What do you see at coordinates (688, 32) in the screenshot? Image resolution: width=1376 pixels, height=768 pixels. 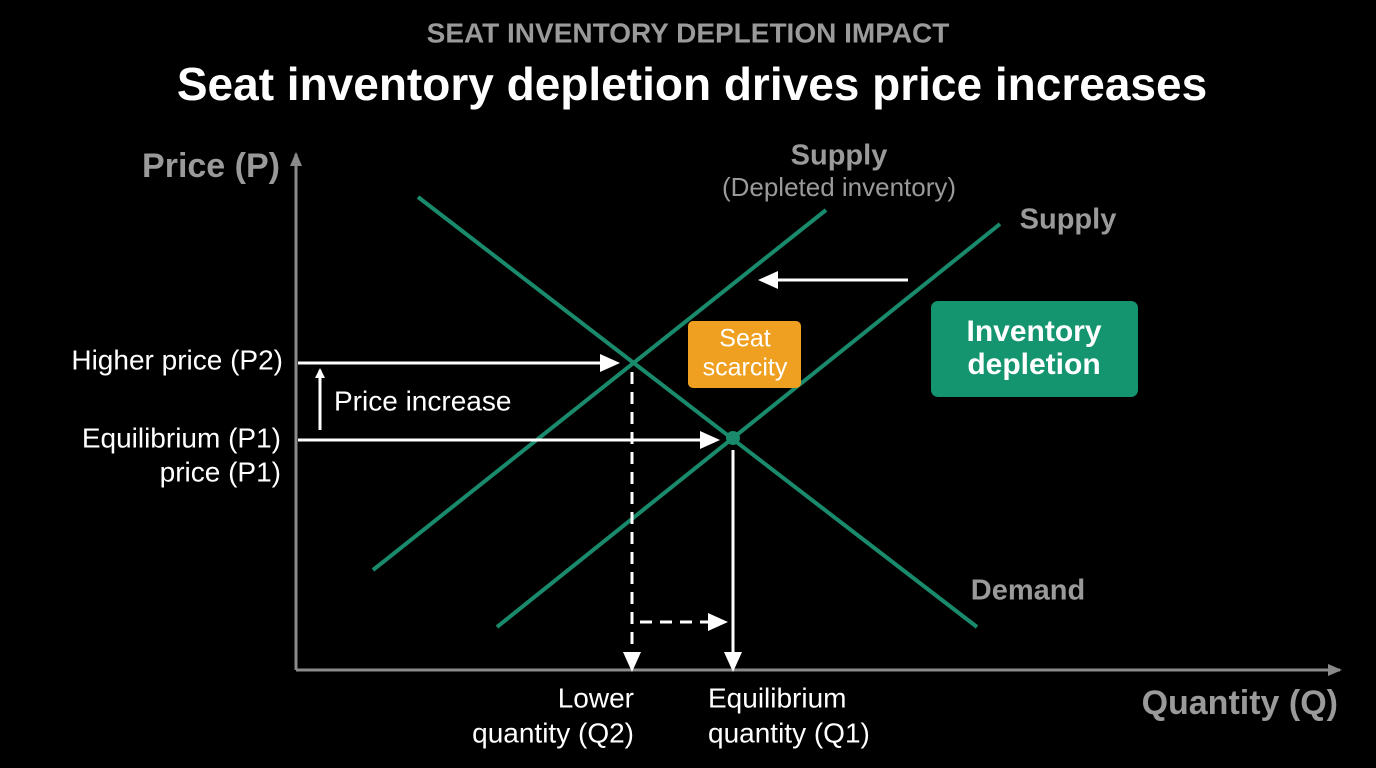 I see `eyebrow: SEAT INVENTORY DEPLETION IMPACT` at bounding box center [688, 32].